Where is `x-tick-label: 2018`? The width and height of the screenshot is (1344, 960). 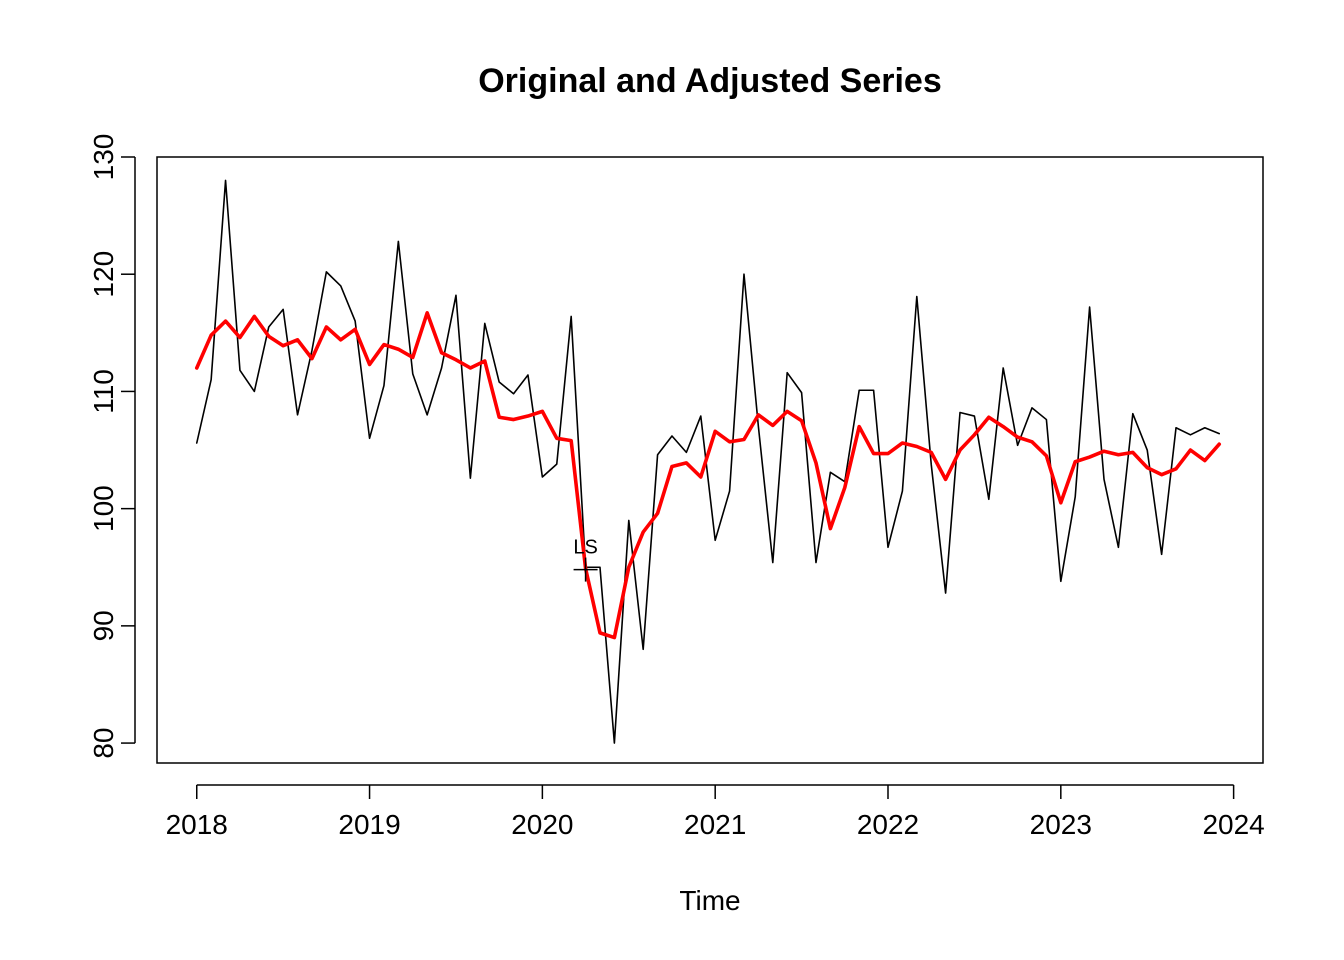 x-tick-label: 2018 is located at coordinates (197, 824).